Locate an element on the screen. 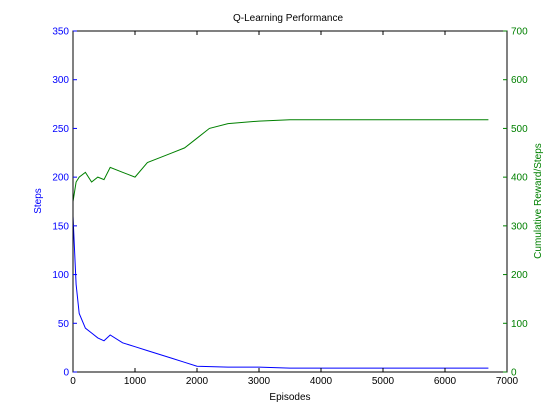  x-tick-label: 7000 is located at coordinates (507, 381).